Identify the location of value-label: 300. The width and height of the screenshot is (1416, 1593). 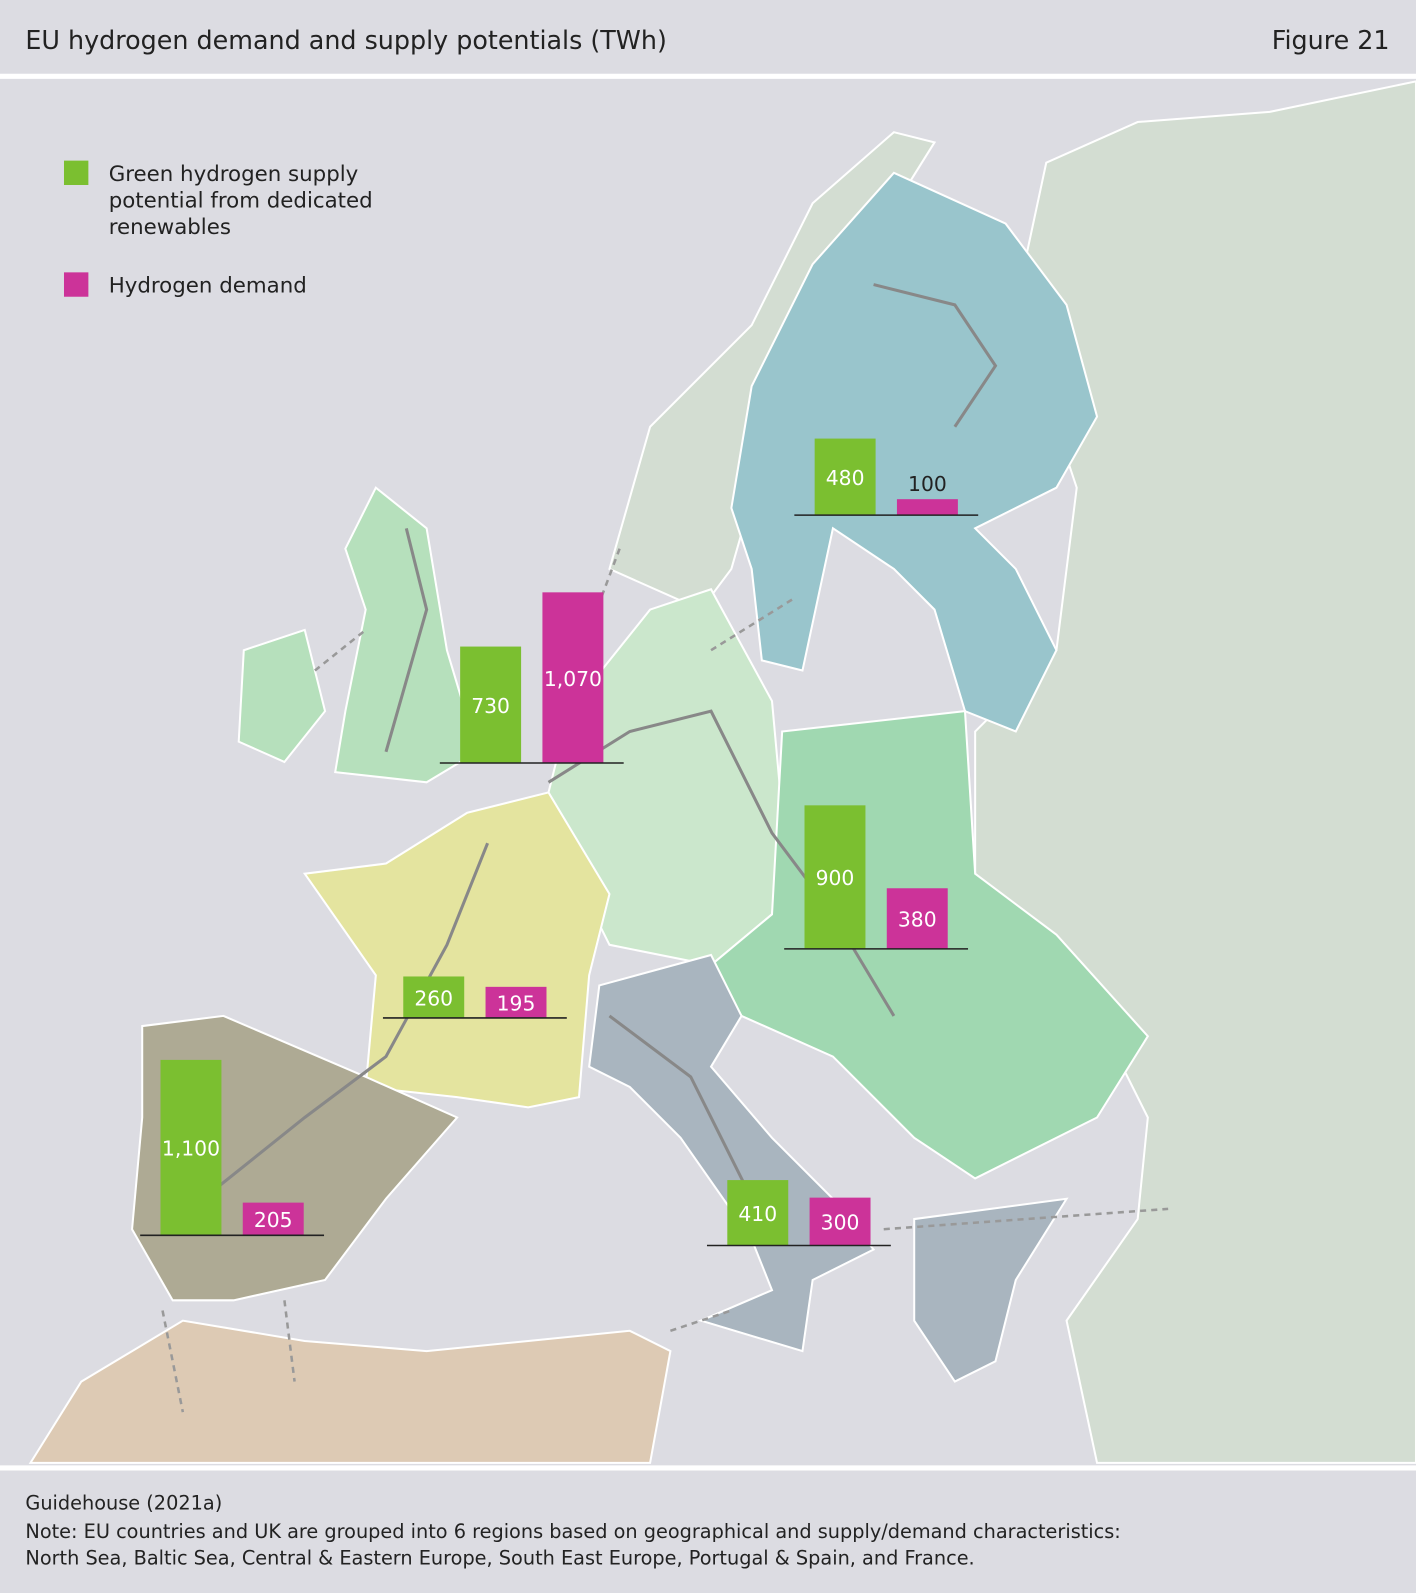
(840, 1223).